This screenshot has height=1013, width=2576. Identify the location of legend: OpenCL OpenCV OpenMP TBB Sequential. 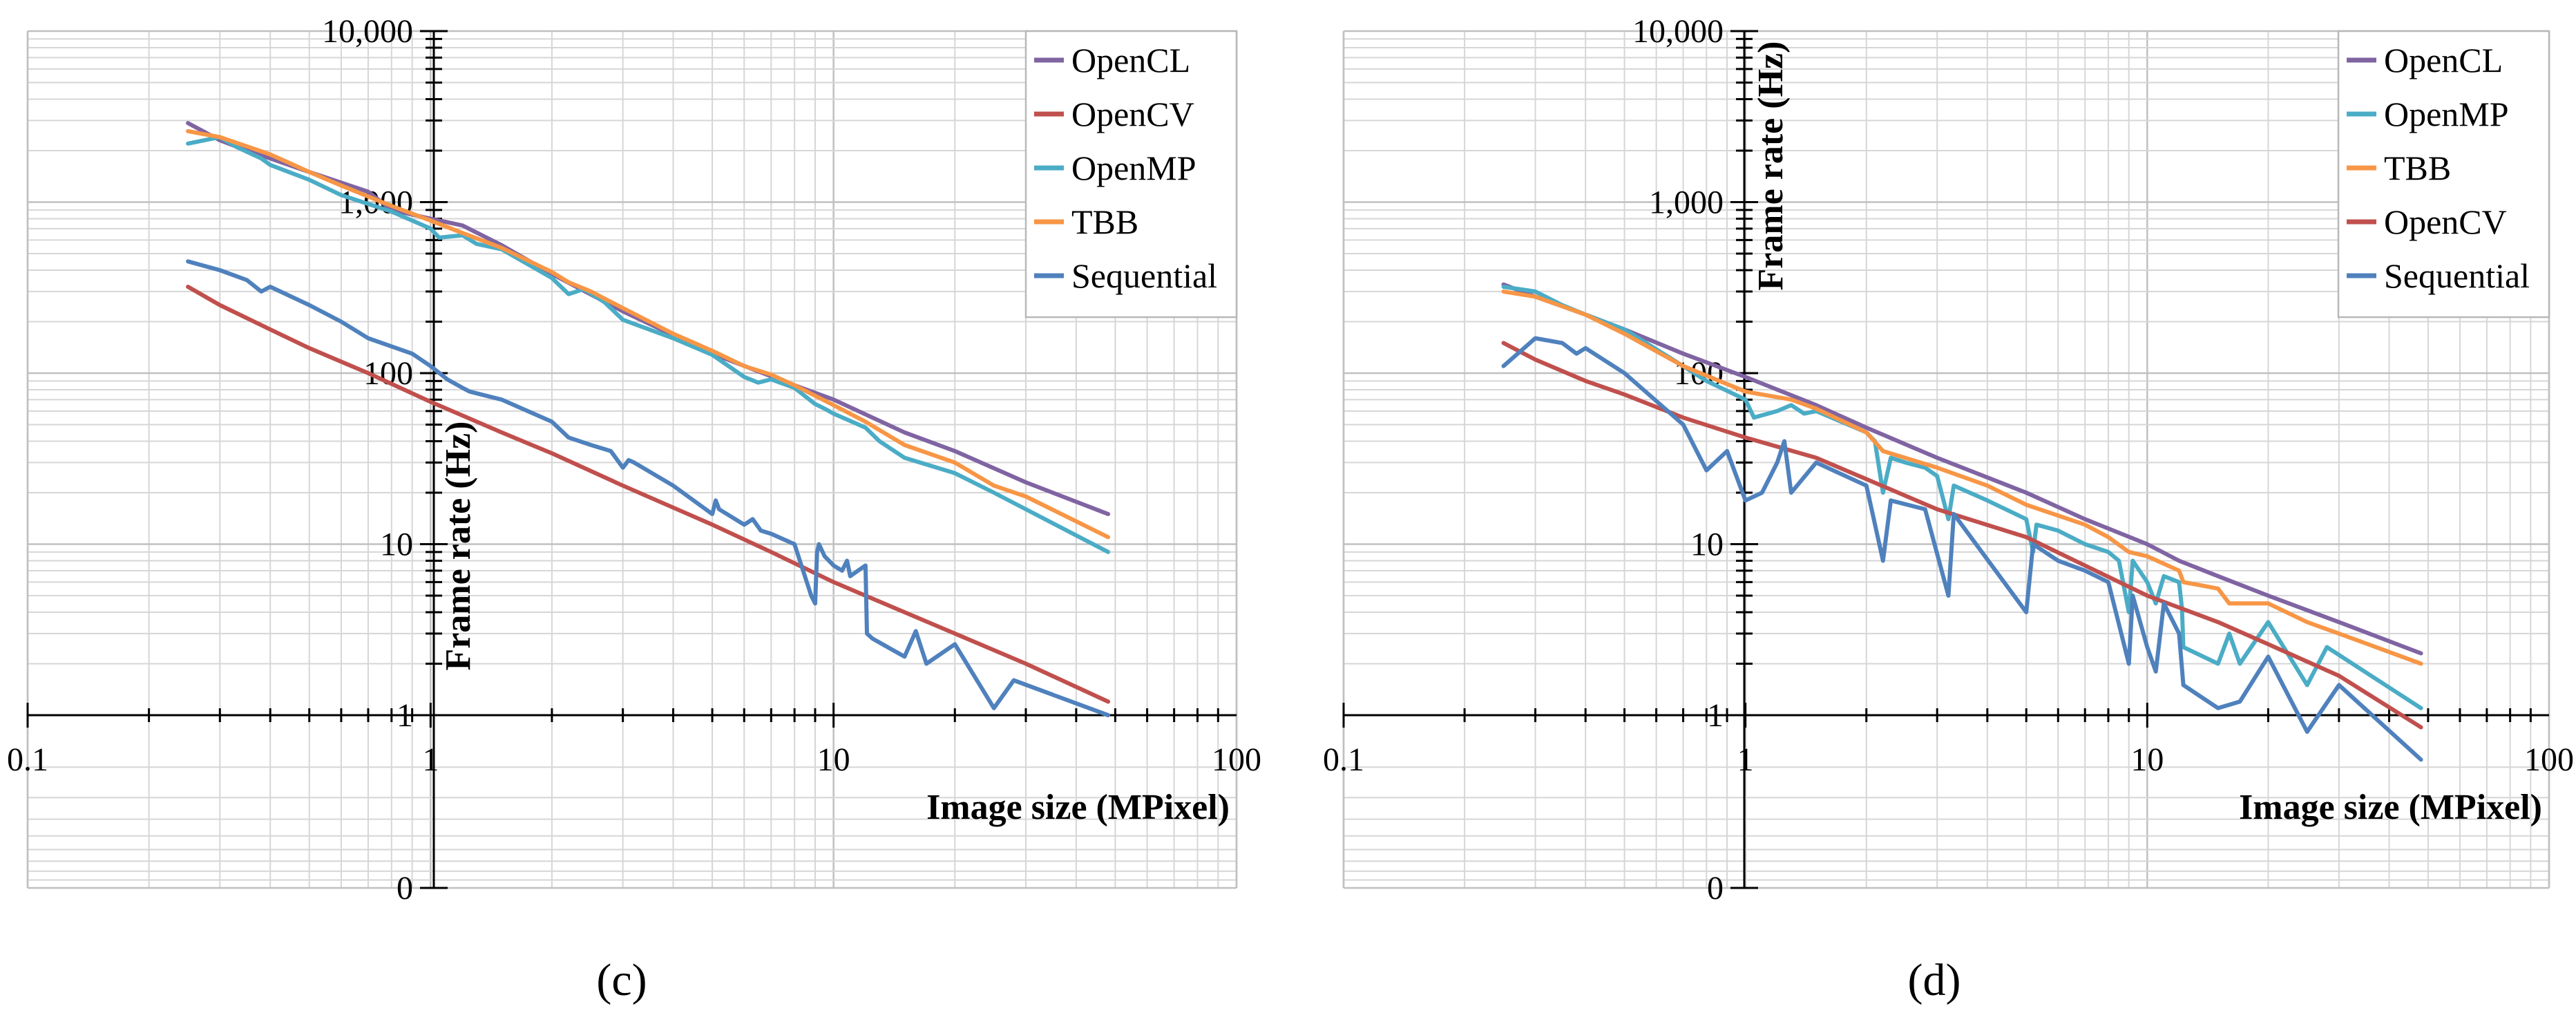
(1131, 174).